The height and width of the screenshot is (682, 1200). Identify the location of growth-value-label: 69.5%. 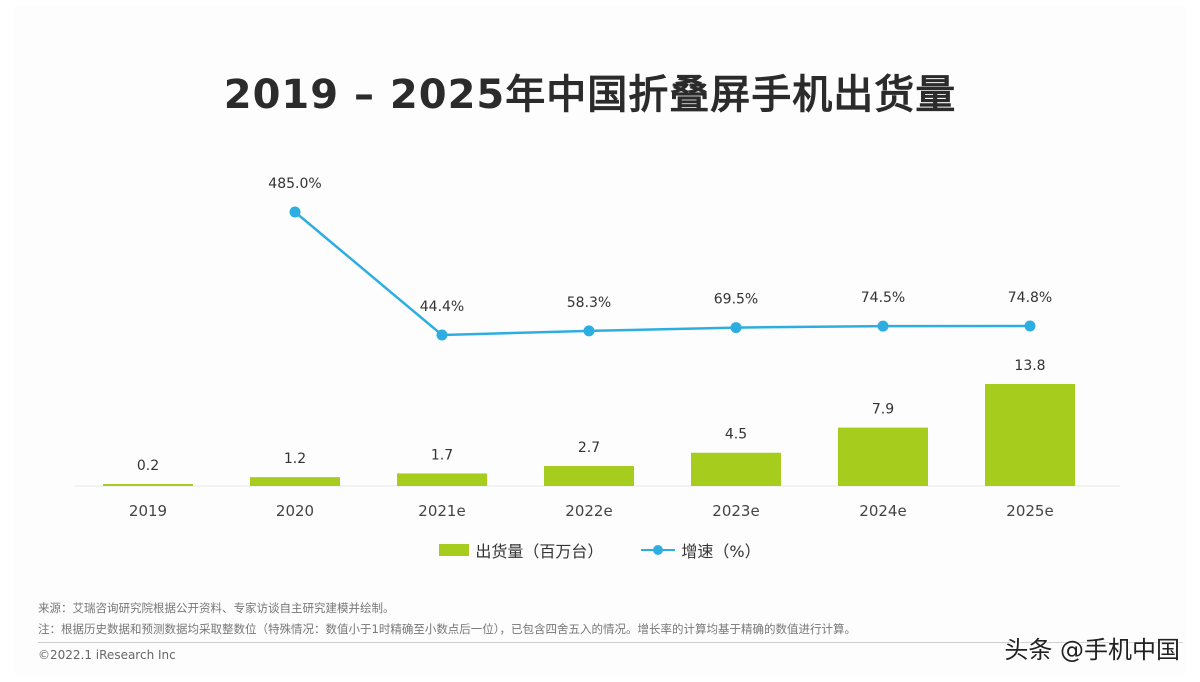
(736, 300).